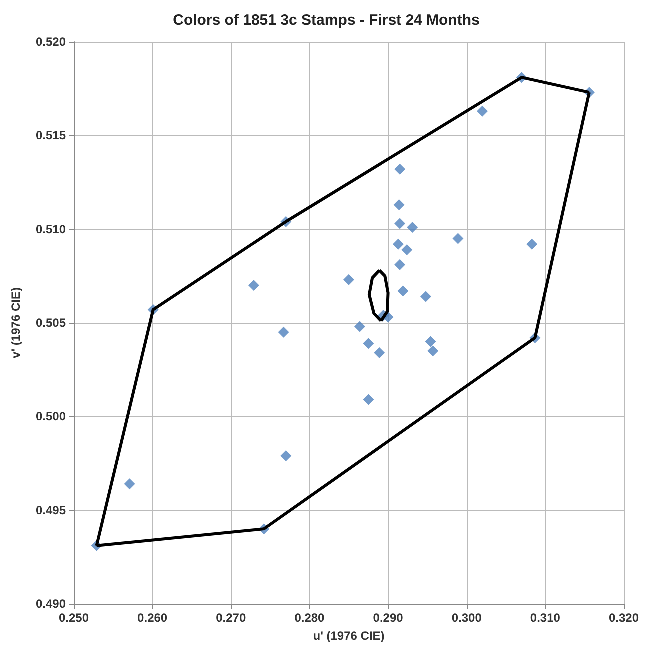 The image size is (653, 657). I want to click on x-tick-label: 0.290, so click(388, 618).